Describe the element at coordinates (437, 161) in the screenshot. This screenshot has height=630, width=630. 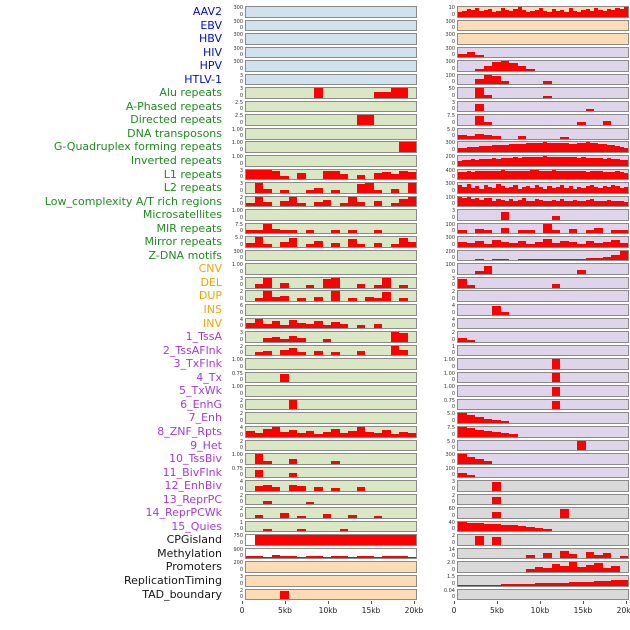
I see `right-y-axis: 200 0` at that location.